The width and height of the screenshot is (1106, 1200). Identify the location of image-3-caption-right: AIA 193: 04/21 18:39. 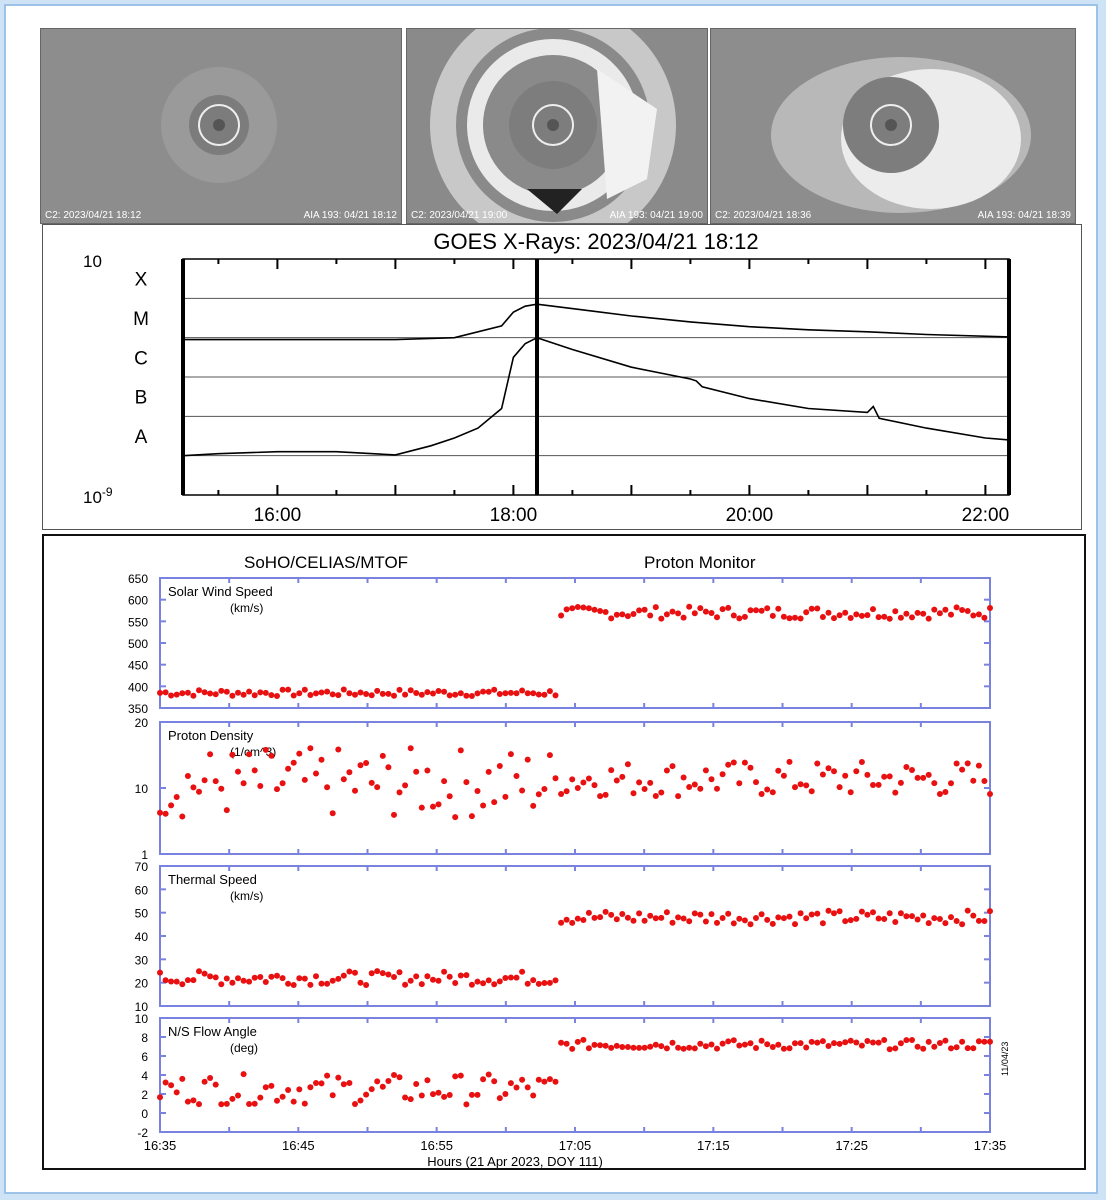
(1024, 215).